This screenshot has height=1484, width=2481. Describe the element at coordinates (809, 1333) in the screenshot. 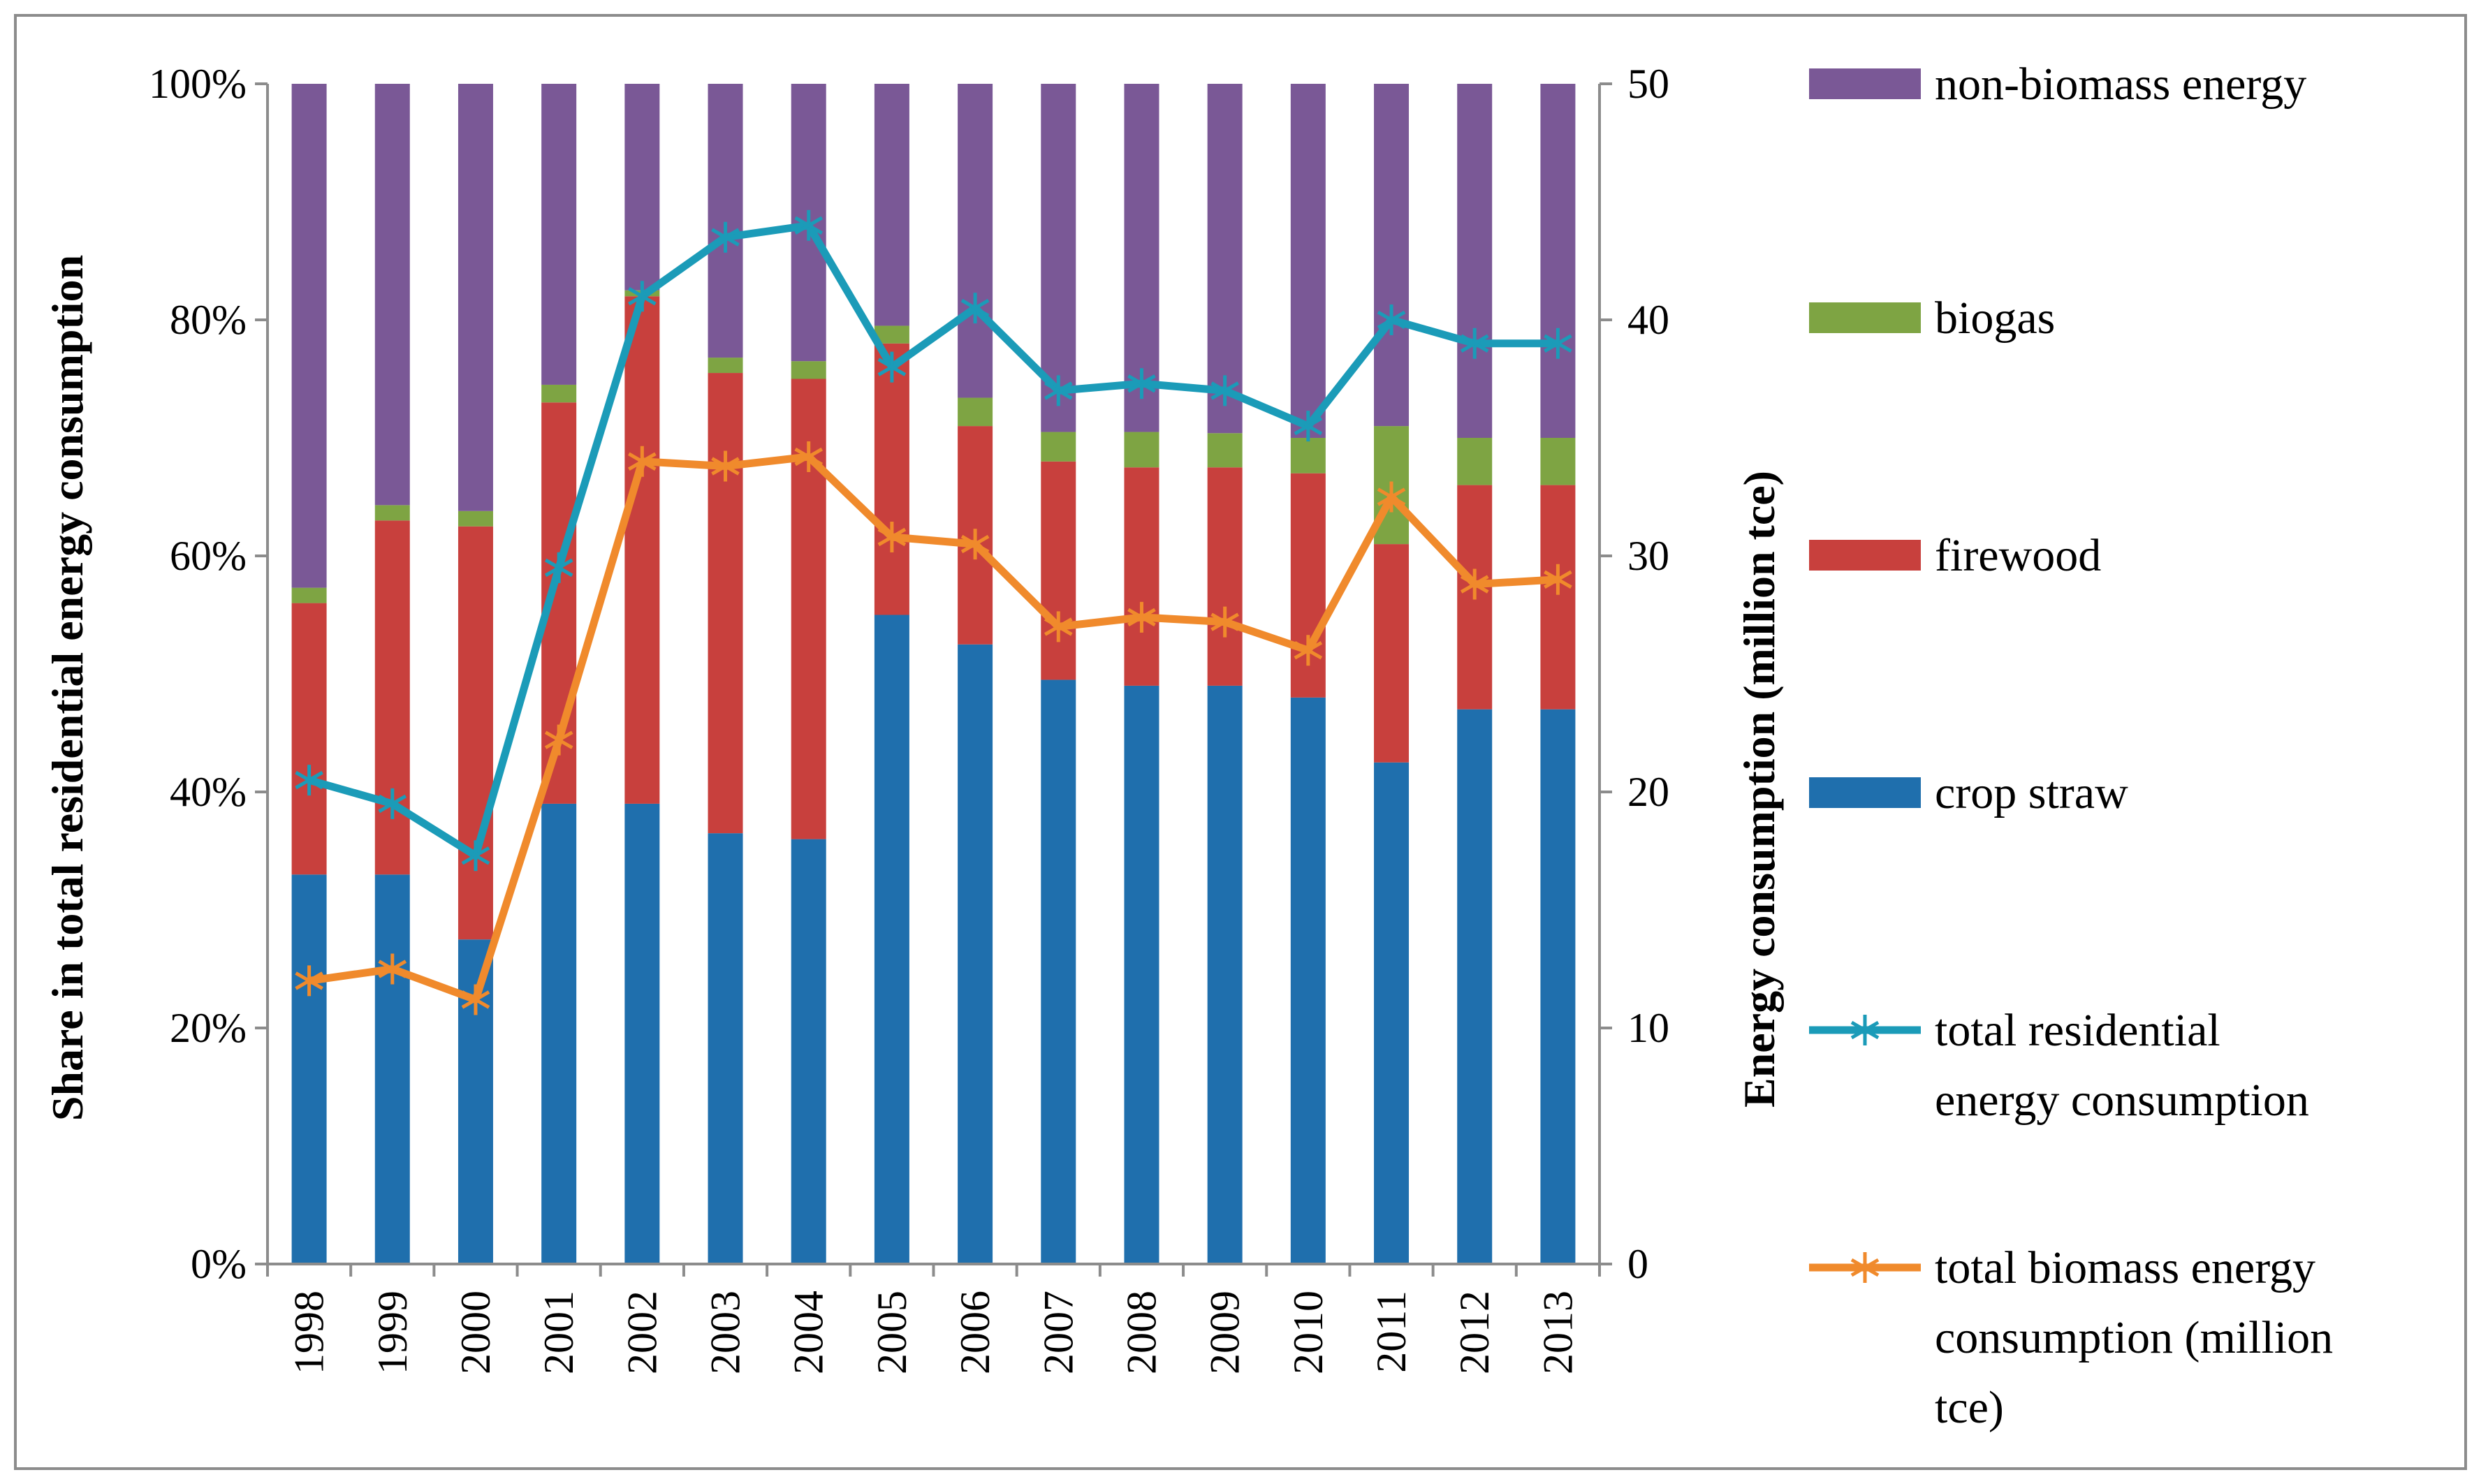

I see `x-tick-label-2004: 2004` at that location.